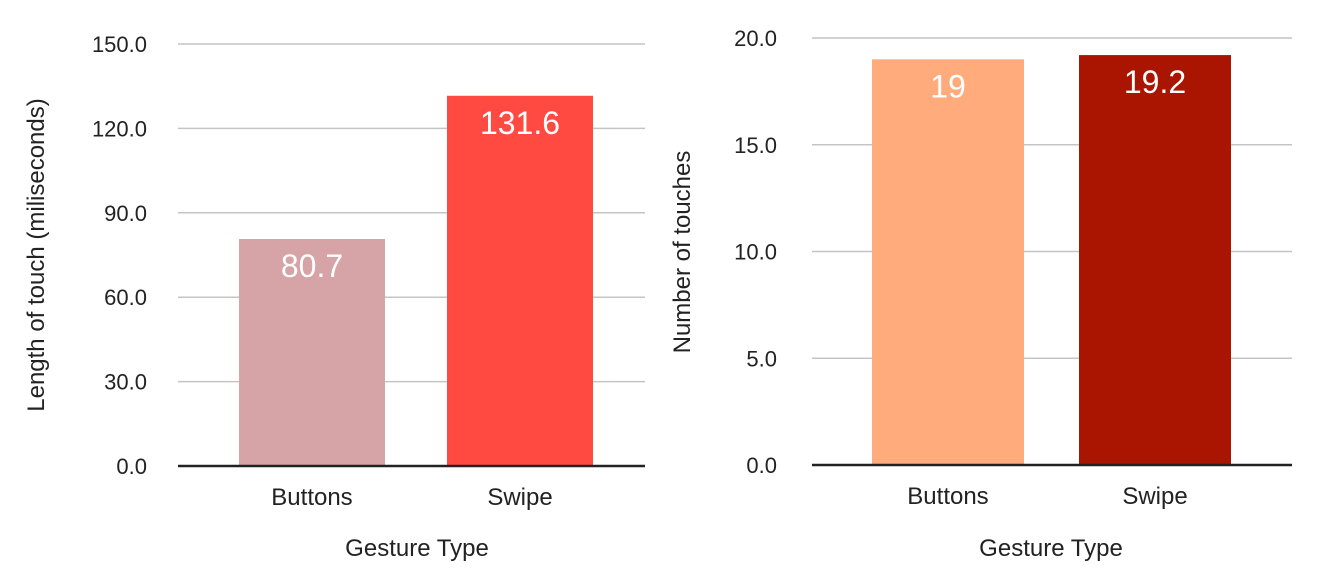  I want to click on y-axis-title: Length of touch (miliseconds), so click(36, 255).